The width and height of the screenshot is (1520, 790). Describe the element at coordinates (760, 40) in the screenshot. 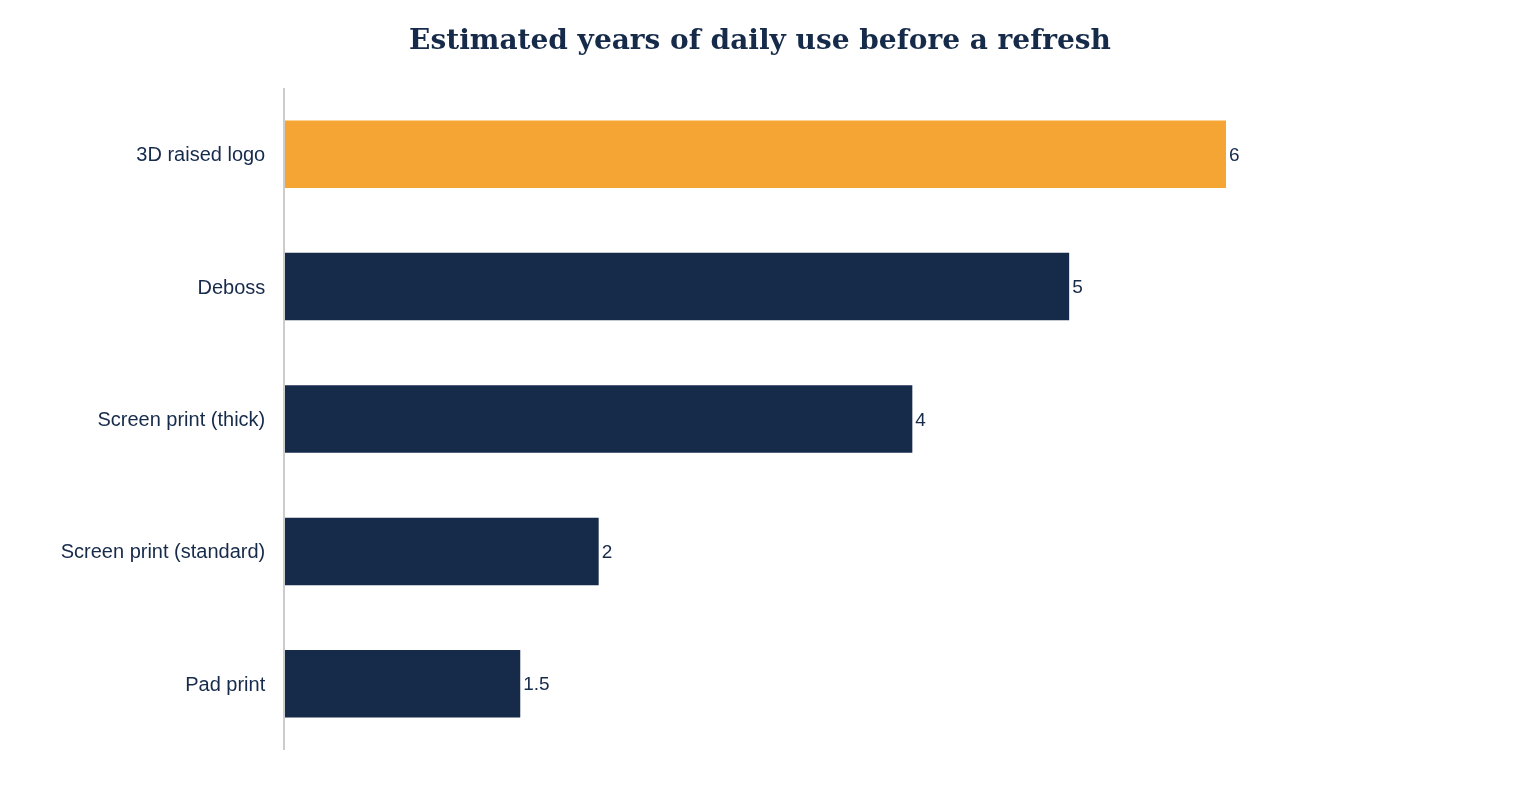

I see `chart-title: Estimated years of daily use before a refresh` at that location.